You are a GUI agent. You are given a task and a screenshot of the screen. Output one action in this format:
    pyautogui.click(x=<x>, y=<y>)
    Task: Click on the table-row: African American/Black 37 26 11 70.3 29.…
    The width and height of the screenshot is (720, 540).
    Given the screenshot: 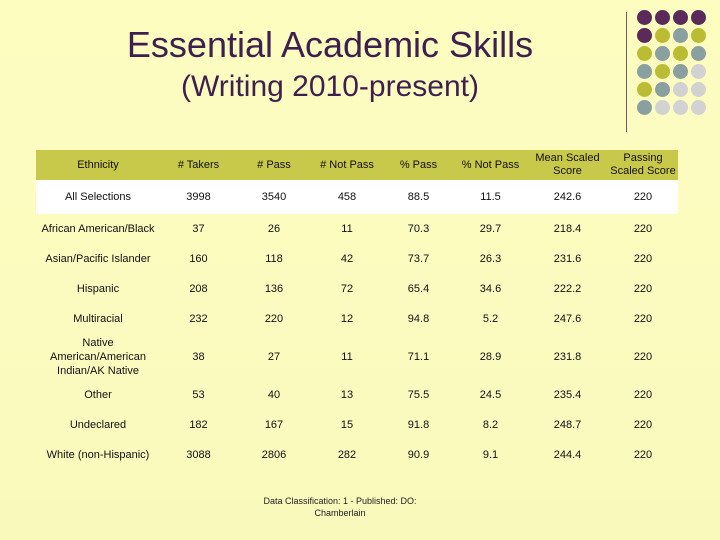 What is the action you would take?
    pyautogui.click(x=357, y=229)
    